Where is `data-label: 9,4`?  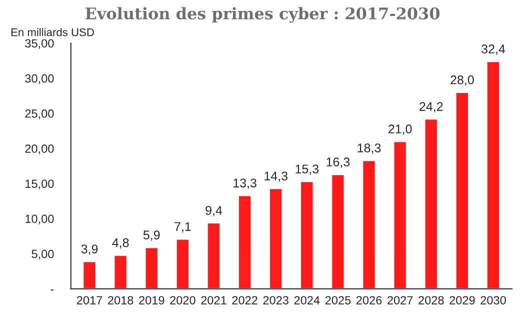
data-label: 9,4 is located at coordinates (214, 211).